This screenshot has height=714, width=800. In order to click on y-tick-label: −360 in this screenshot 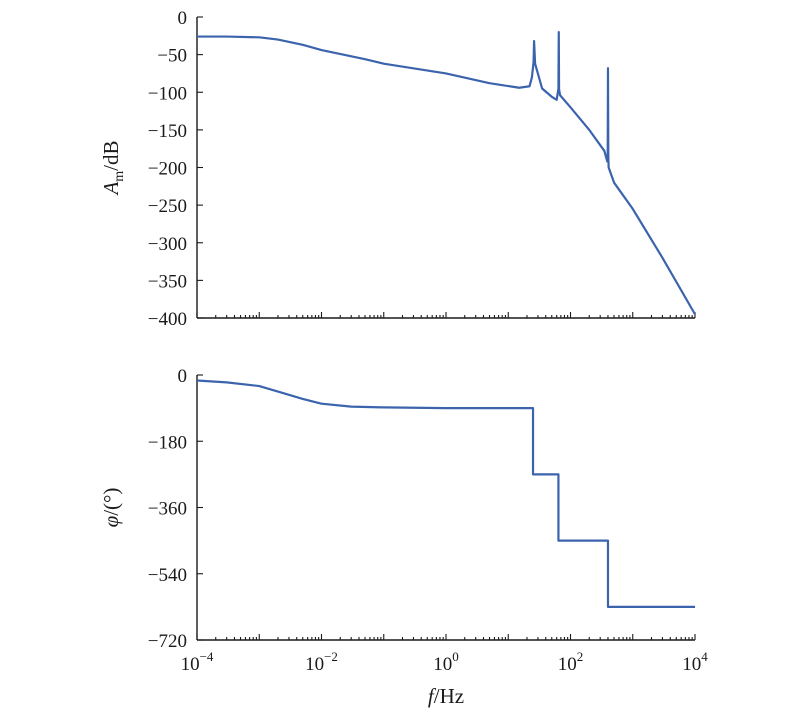, I will do `click(167, 509)`.